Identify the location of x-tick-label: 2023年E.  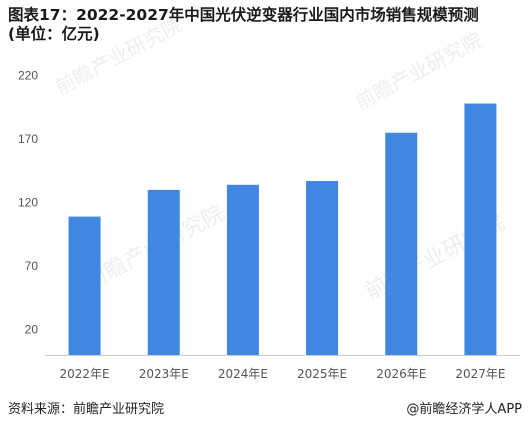
(164, 374).